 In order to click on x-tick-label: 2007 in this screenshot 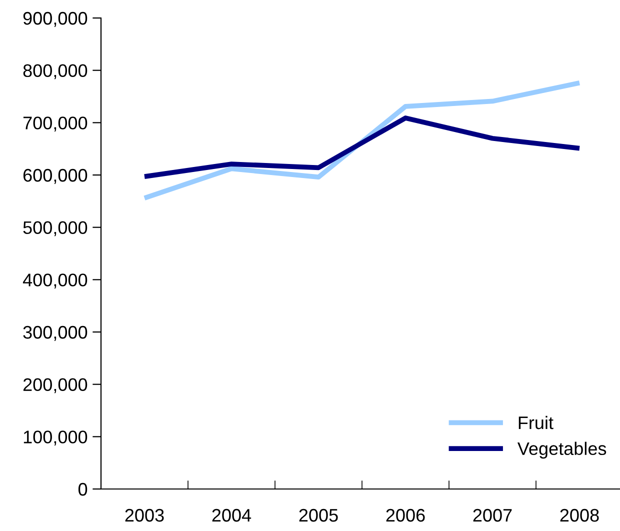, I will do `click(492, 515)`.